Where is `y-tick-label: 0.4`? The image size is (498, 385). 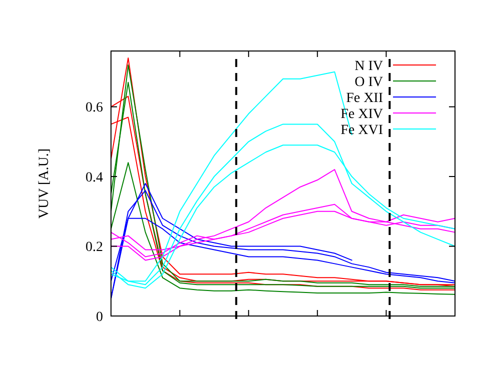
y-tick-label: 0.4 is located at coordinates (94, 178).